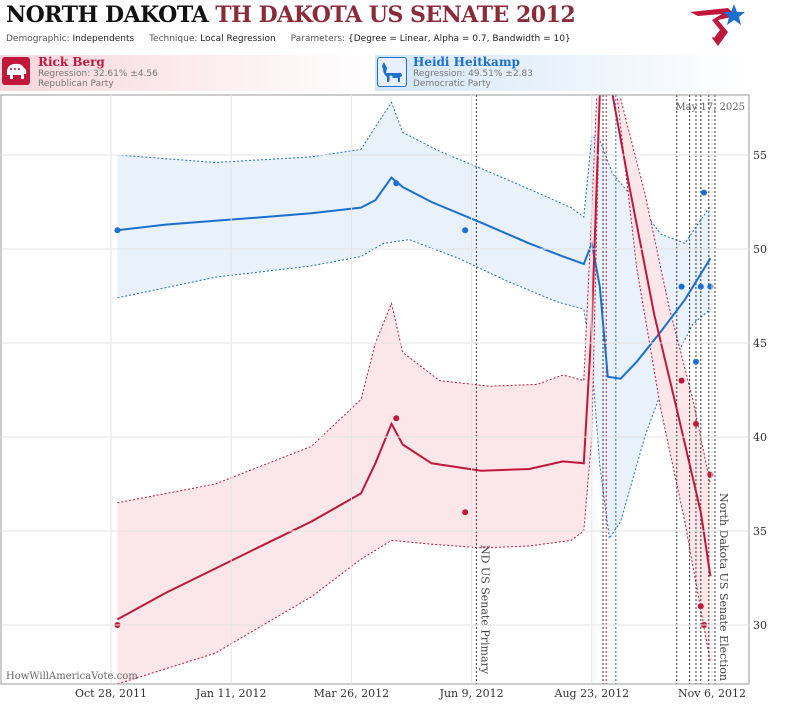 This screenshot has width=789, height=704. What do you see at coordinates (318, 39) in the screenshot?
I see `parameters-key: Parameters:` at bounding box center [318, 39].